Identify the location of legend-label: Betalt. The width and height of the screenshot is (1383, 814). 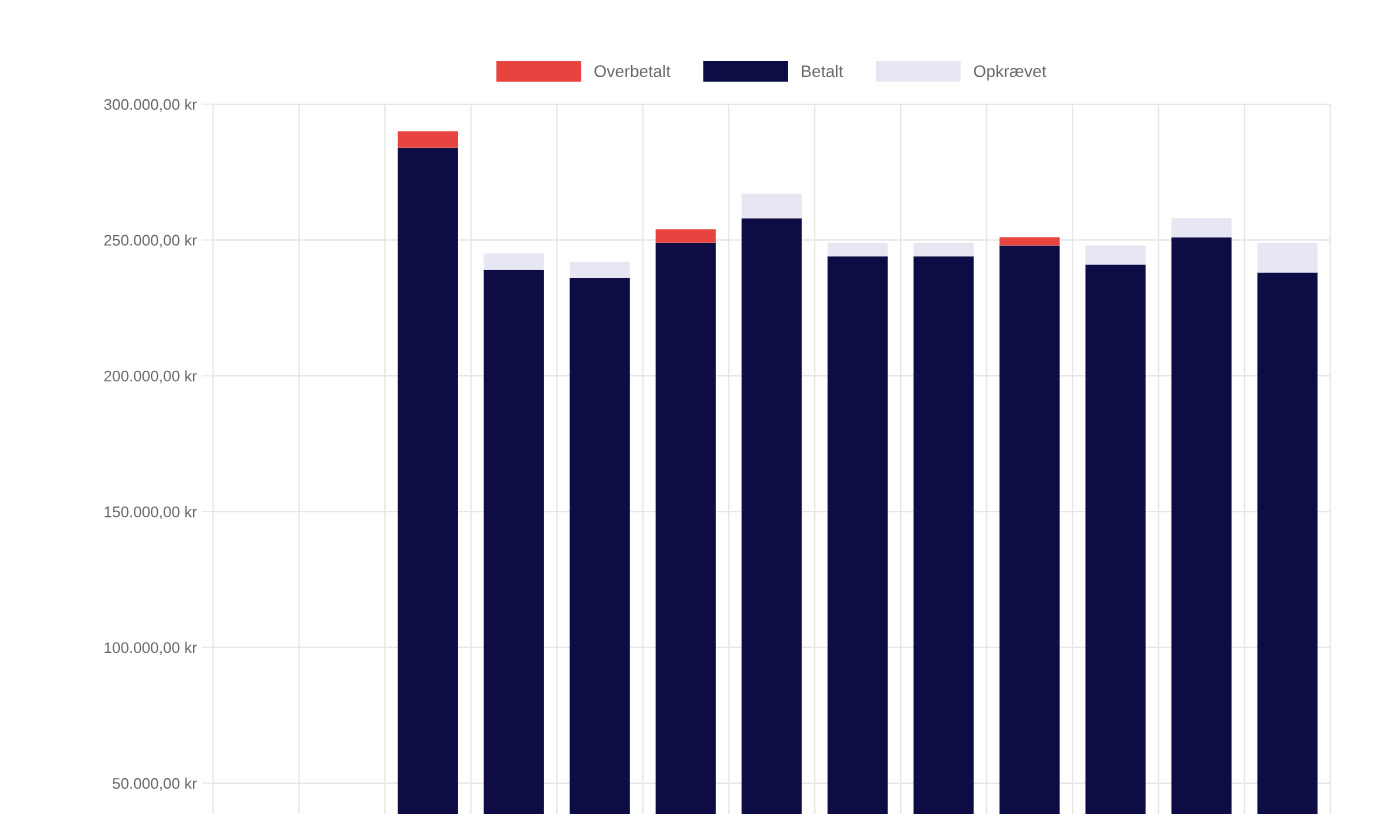
(822, 71).